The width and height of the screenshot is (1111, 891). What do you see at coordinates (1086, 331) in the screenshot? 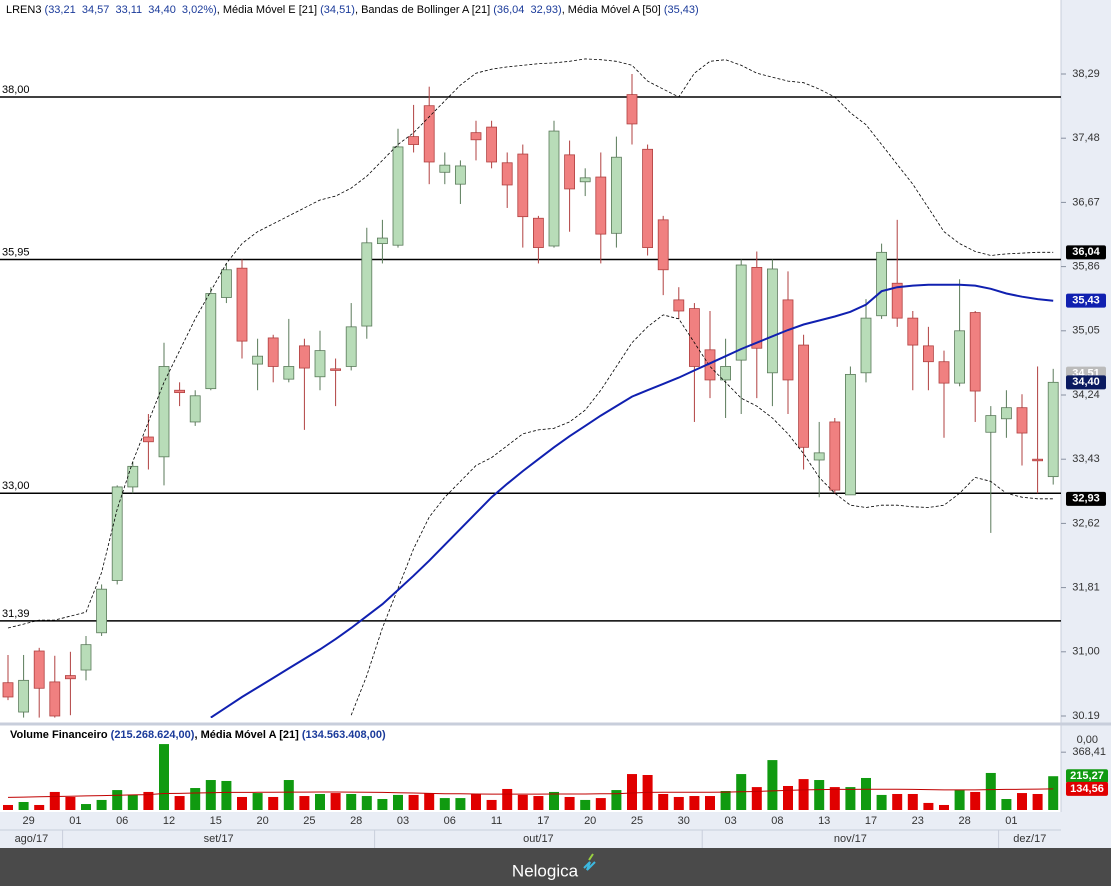
I see `y-tick-label: 35,05` at bounding box center [1086, 331].